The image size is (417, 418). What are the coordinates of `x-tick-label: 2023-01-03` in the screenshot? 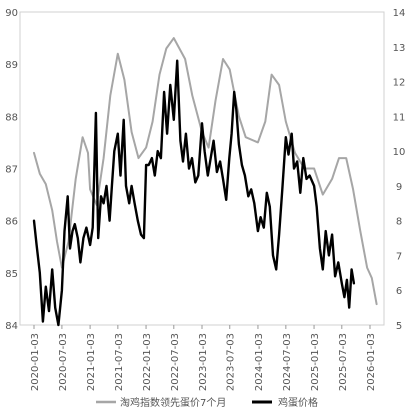 It's located at (203, 362).